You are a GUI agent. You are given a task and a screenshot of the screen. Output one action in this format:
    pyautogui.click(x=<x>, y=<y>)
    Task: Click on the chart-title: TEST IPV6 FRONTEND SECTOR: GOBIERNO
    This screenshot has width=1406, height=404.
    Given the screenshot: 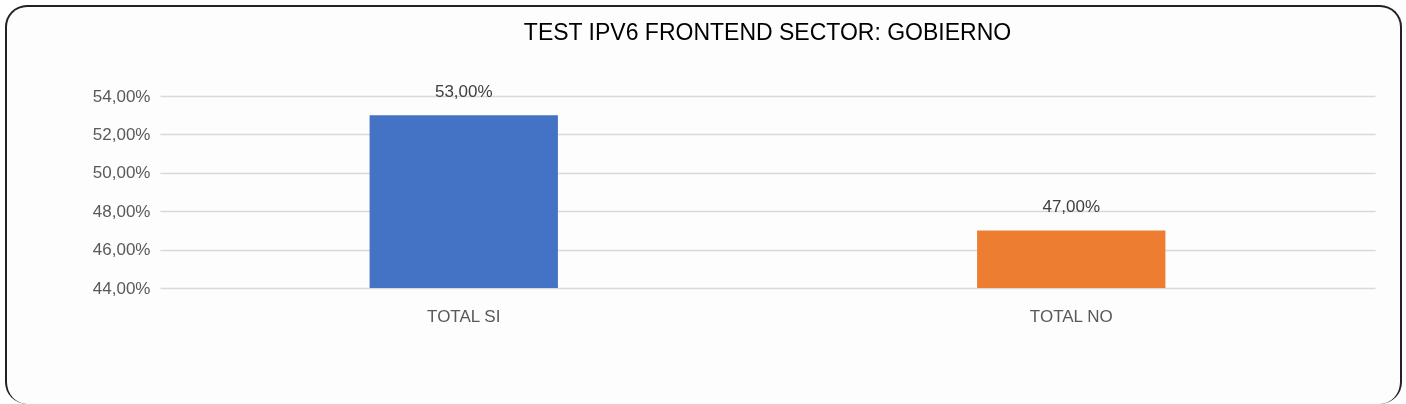 What is the action you would take?
    pyautogui.click(x=767, y=32)
    